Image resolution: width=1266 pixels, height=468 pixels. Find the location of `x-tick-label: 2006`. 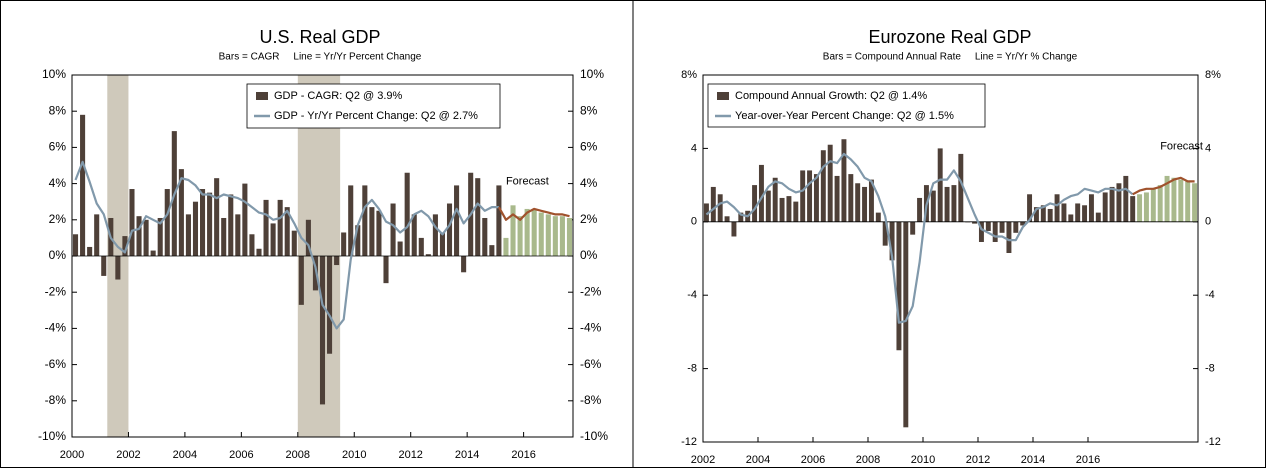

x-tick-label: 2006 is located at coordinates (813, 460).